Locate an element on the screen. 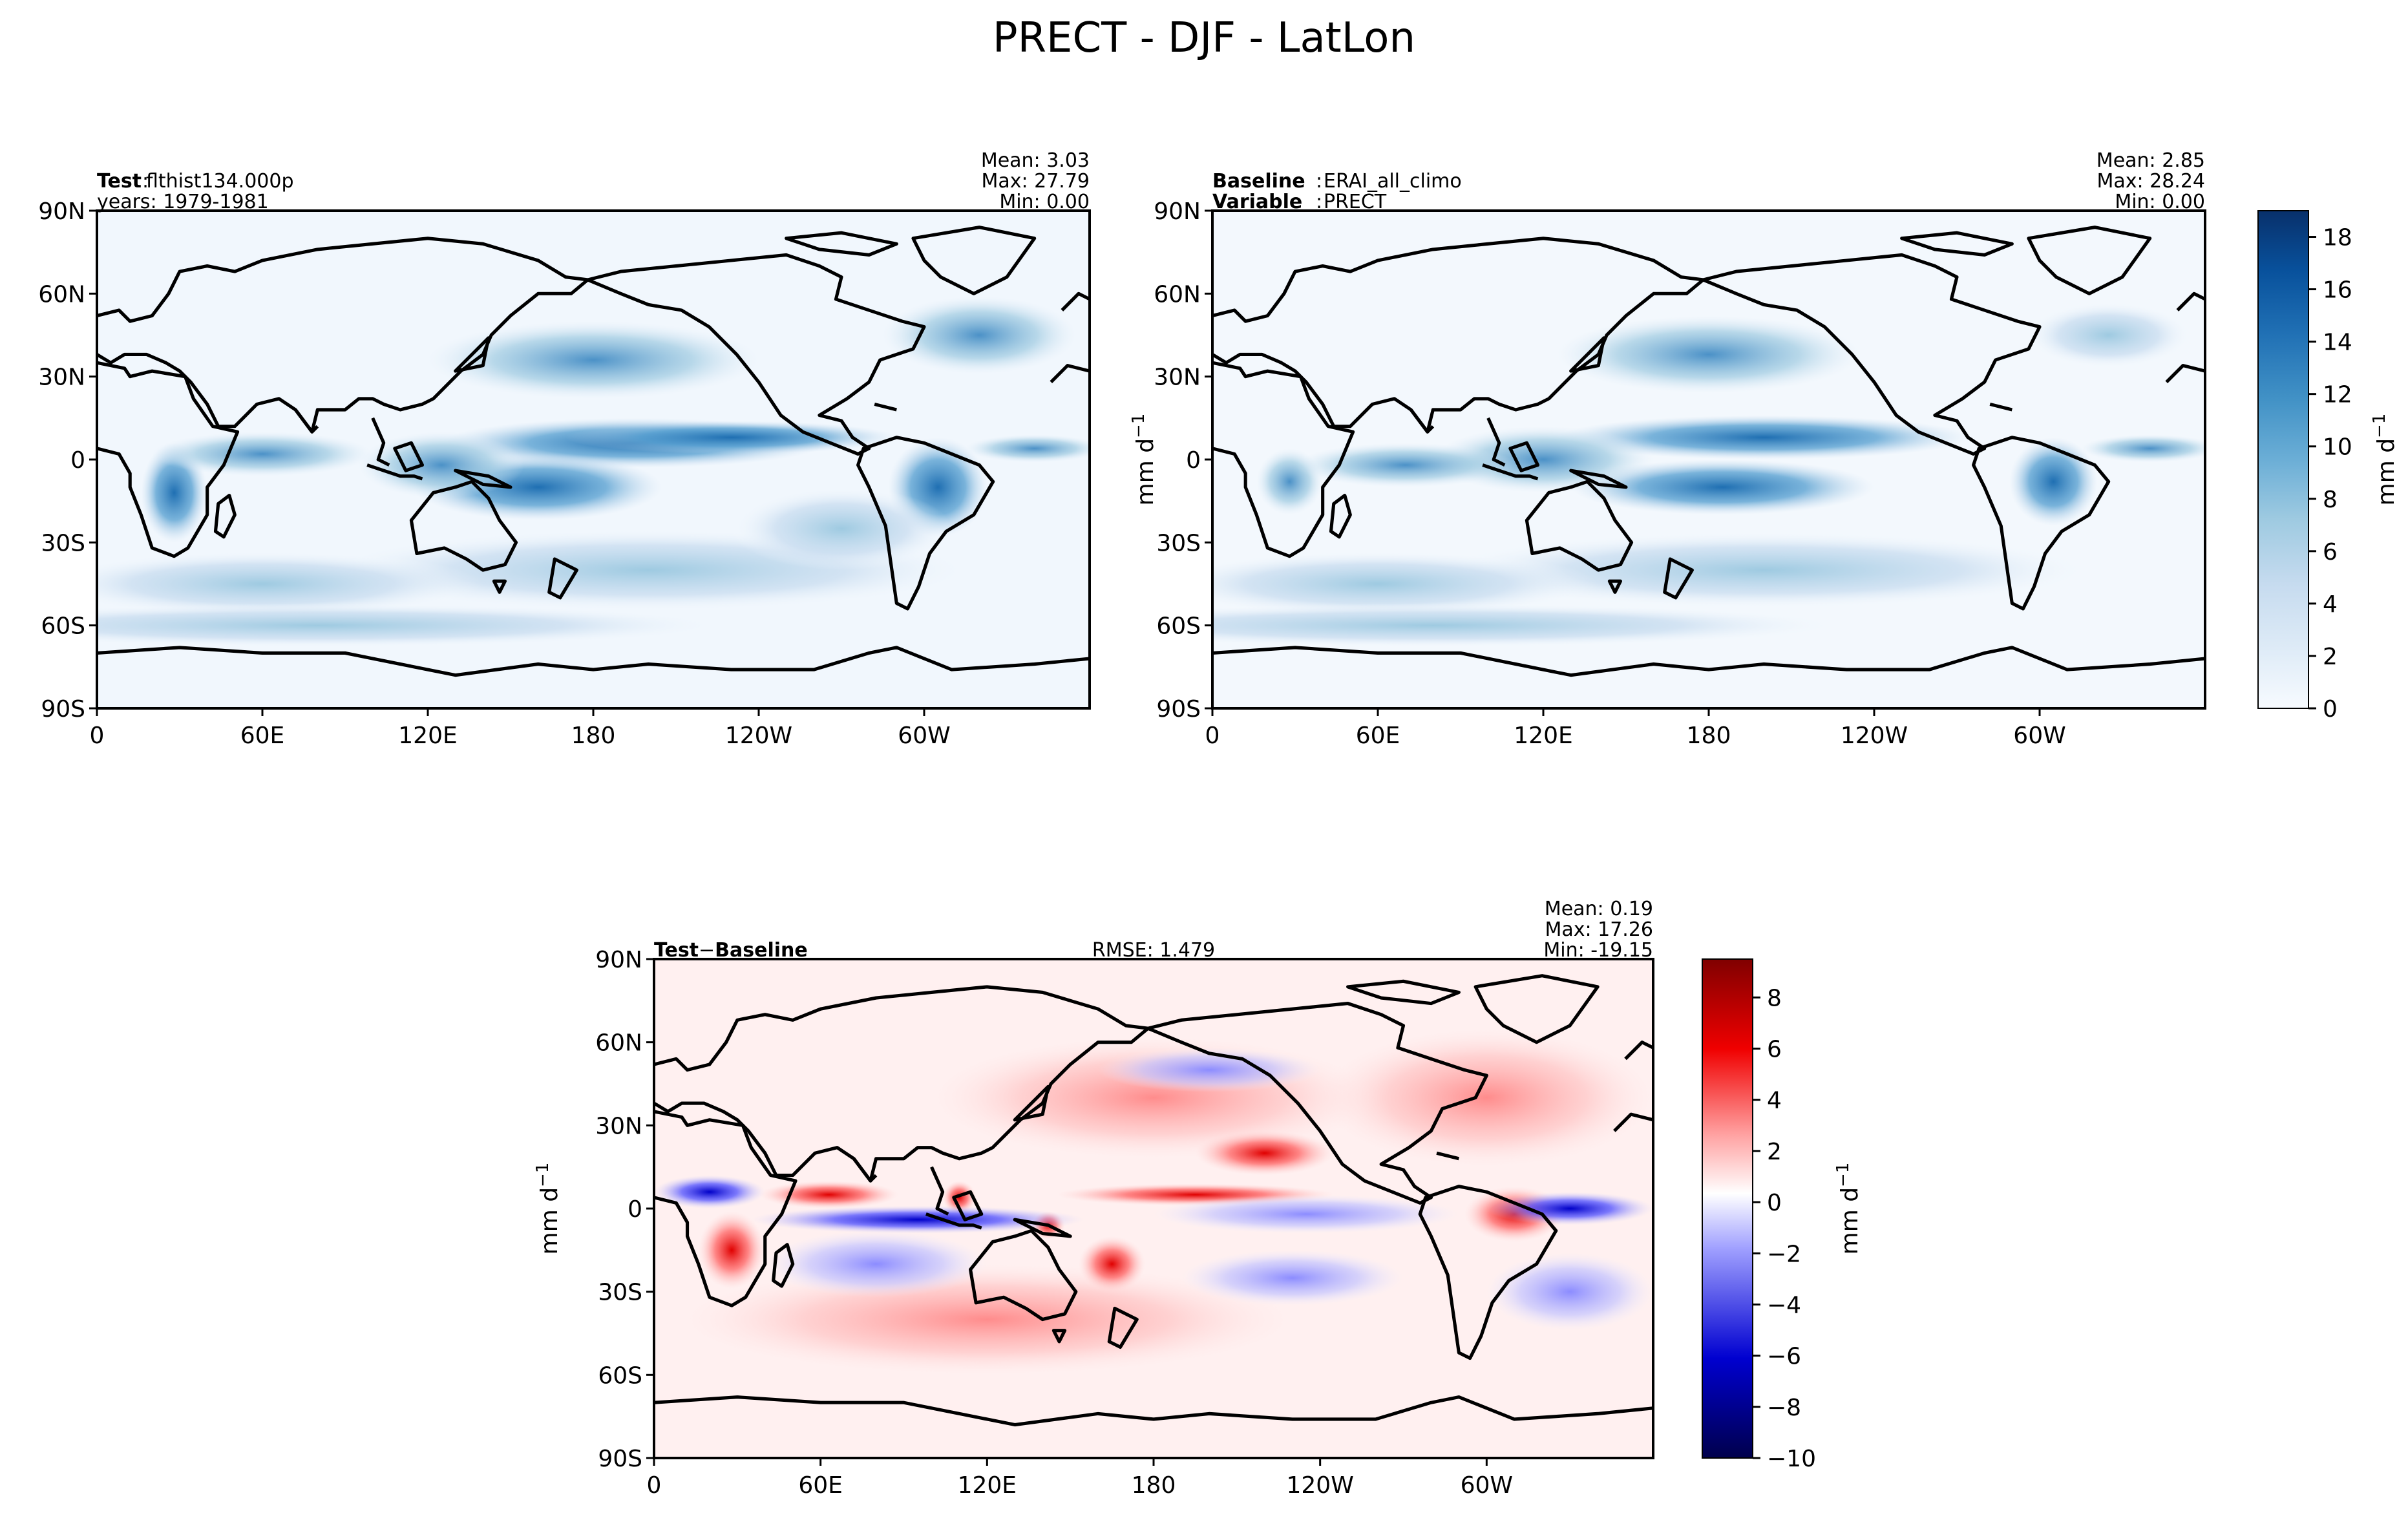  diff-y-axis: 90N 60N 30N 0 30S 60S 90S is located at coordinates (624, 1209).